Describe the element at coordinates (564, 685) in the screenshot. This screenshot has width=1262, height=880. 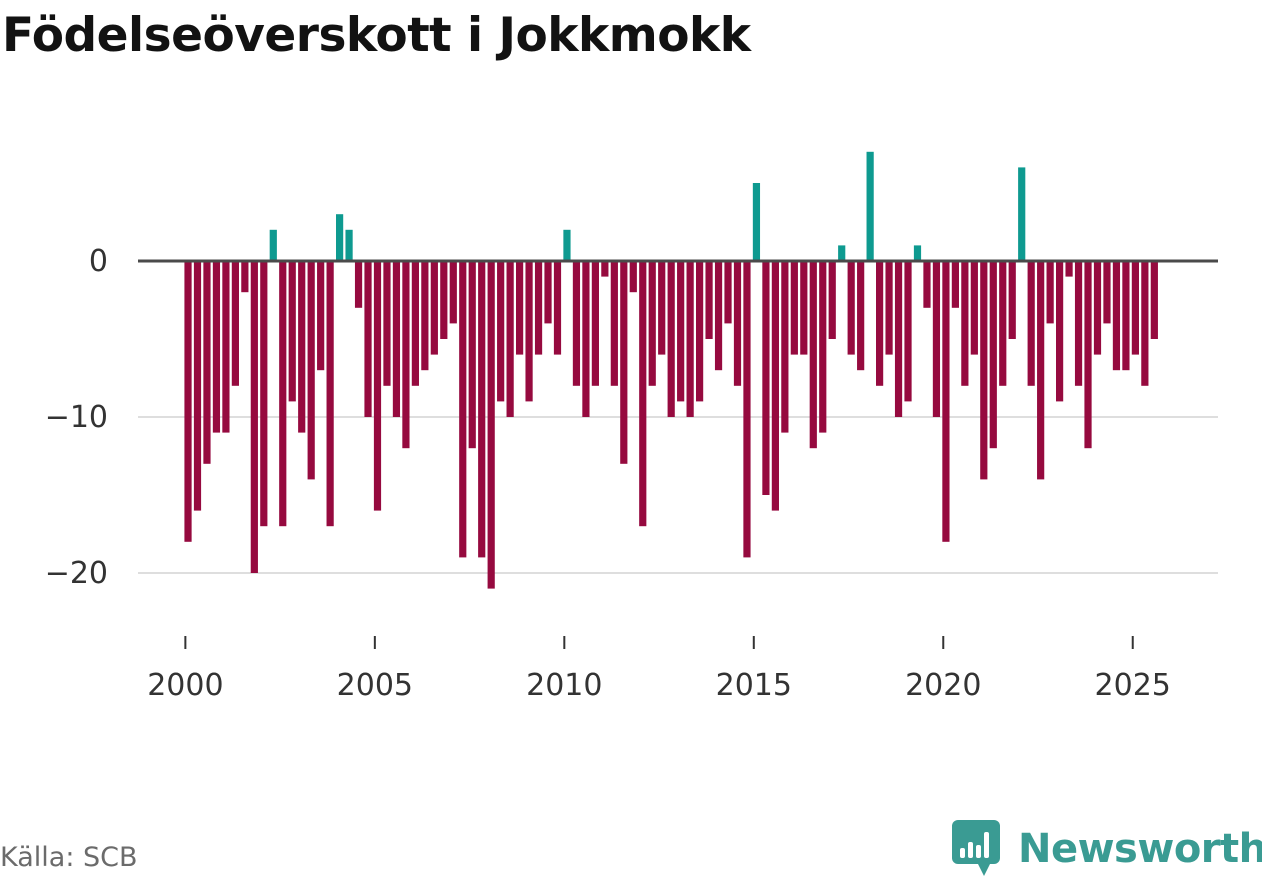
I see `x-tick-label: 2010` at that location.